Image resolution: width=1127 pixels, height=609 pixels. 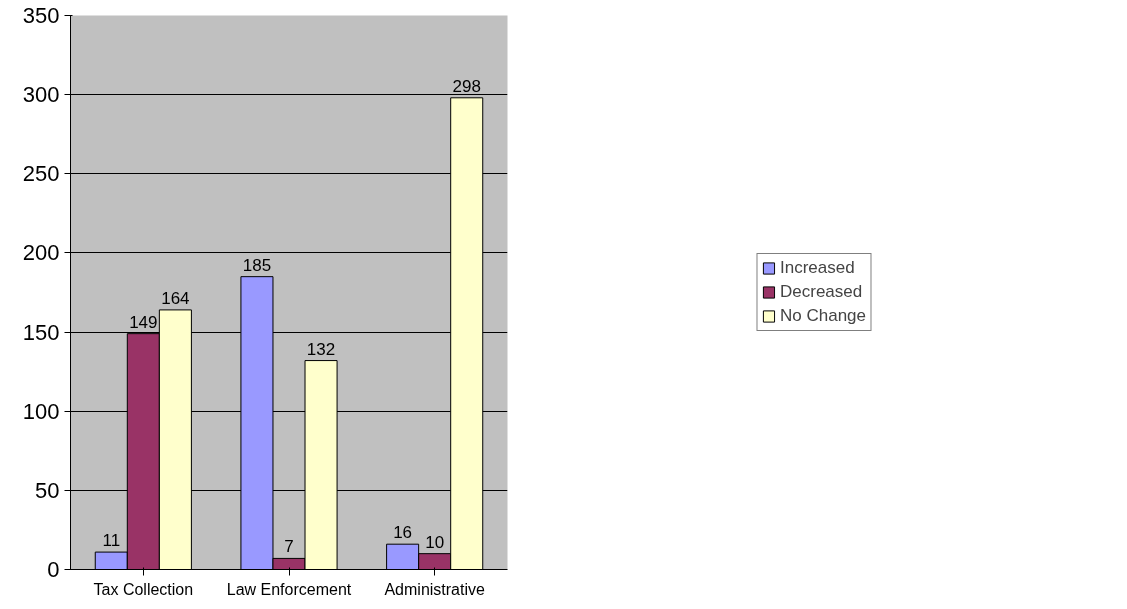 I want to click on x-tick-label: Tax Collection, so click(x=143, y=589).